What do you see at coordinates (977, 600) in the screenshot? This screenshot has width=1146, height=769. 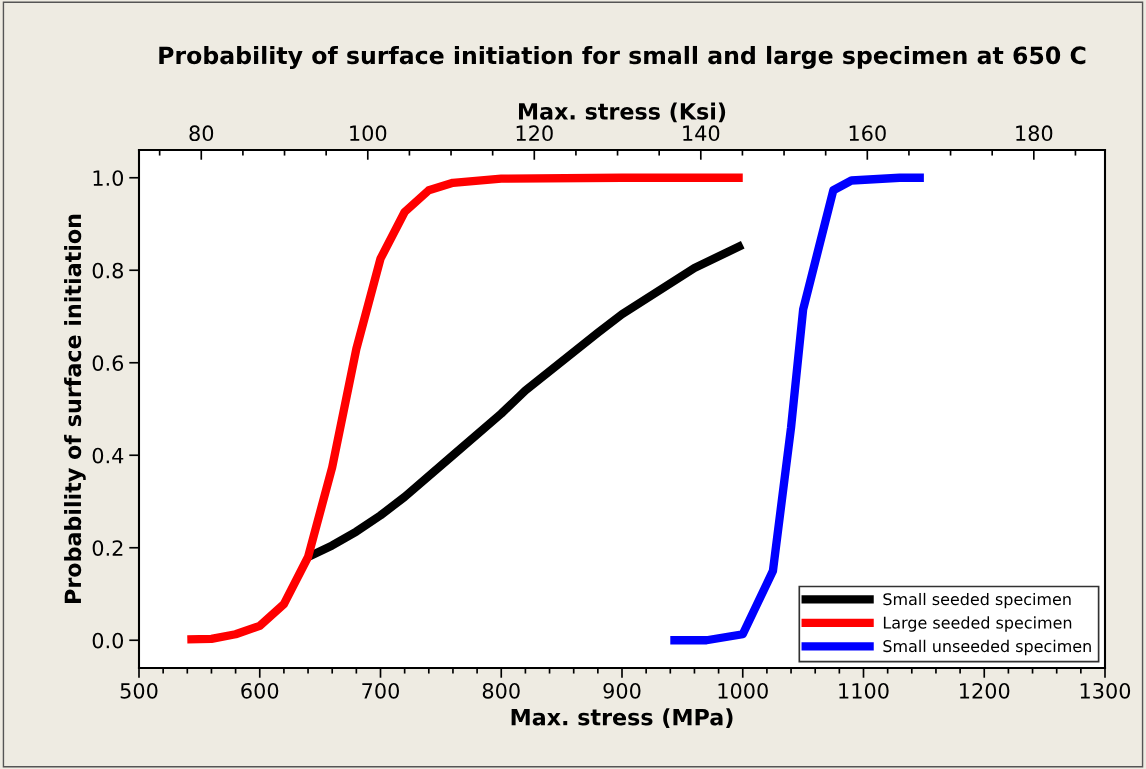 I see `legend-label: Small seeded specimen` at bounding box center [977, 600].